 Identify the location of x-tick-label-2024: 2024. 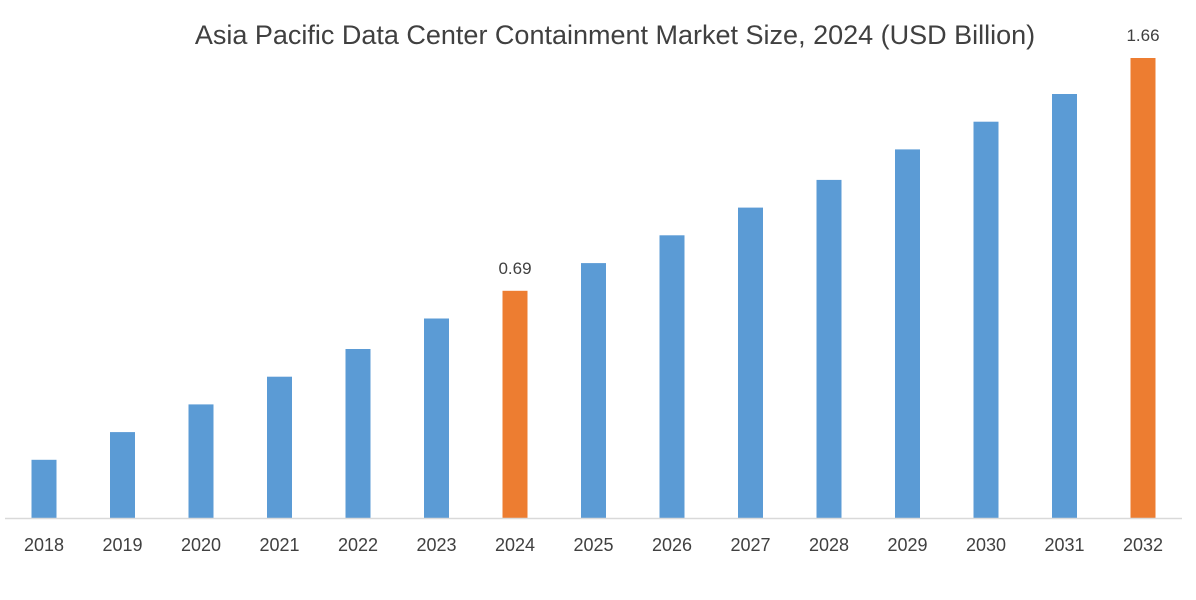
(515, 545).